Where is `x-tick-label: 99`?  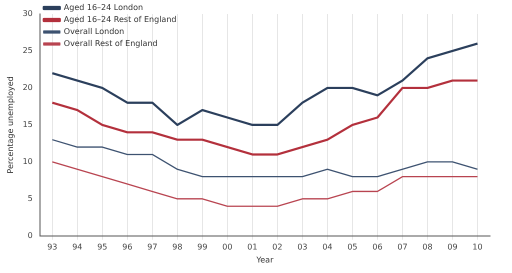 x-tick-label: 99 is located at coordinates (202, 247).